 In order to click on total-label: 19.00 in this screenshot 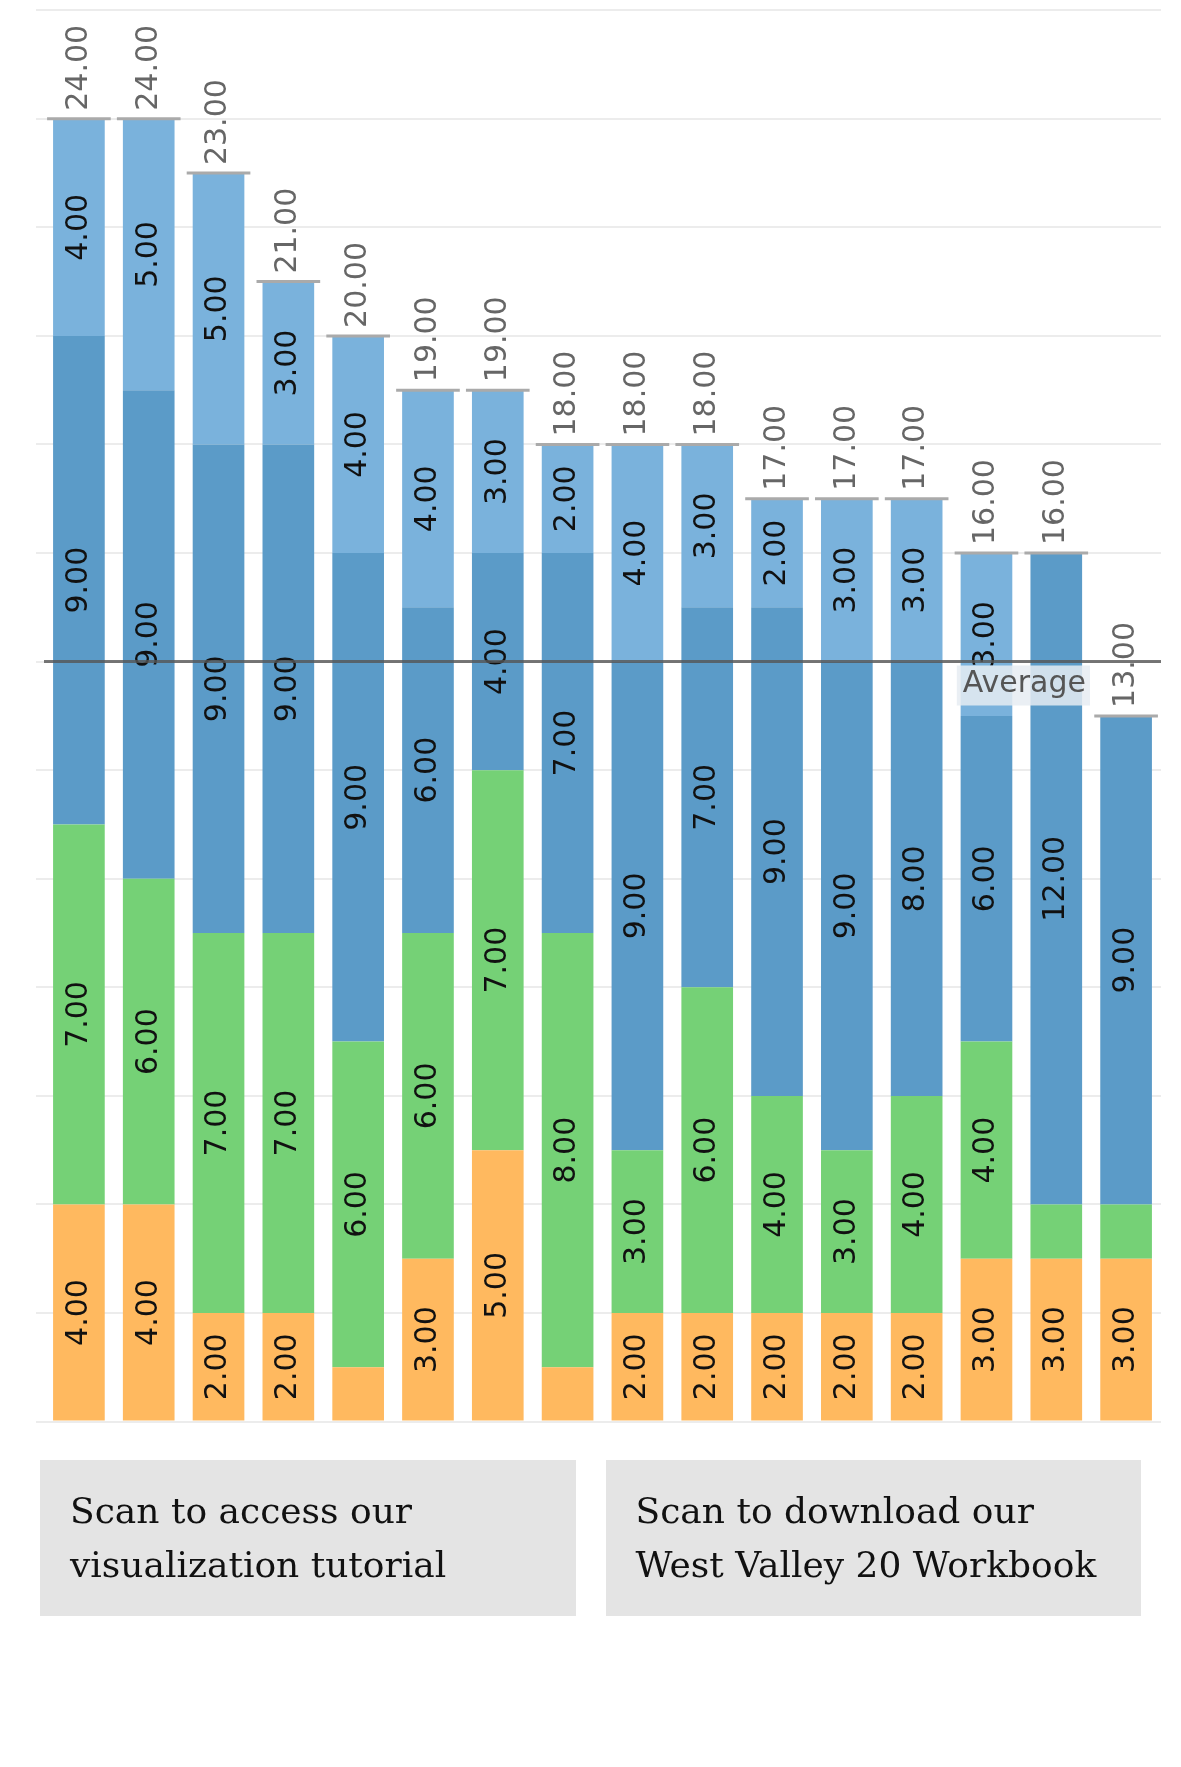, I will do `click(495, 339)`.